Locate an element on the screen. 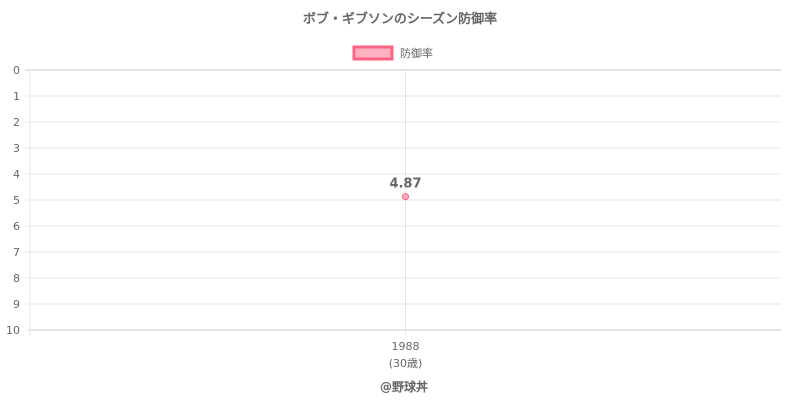 The height and width of the screenshot is (400, 800). y-tick-label: 10 is located at coordinates (13, 330).